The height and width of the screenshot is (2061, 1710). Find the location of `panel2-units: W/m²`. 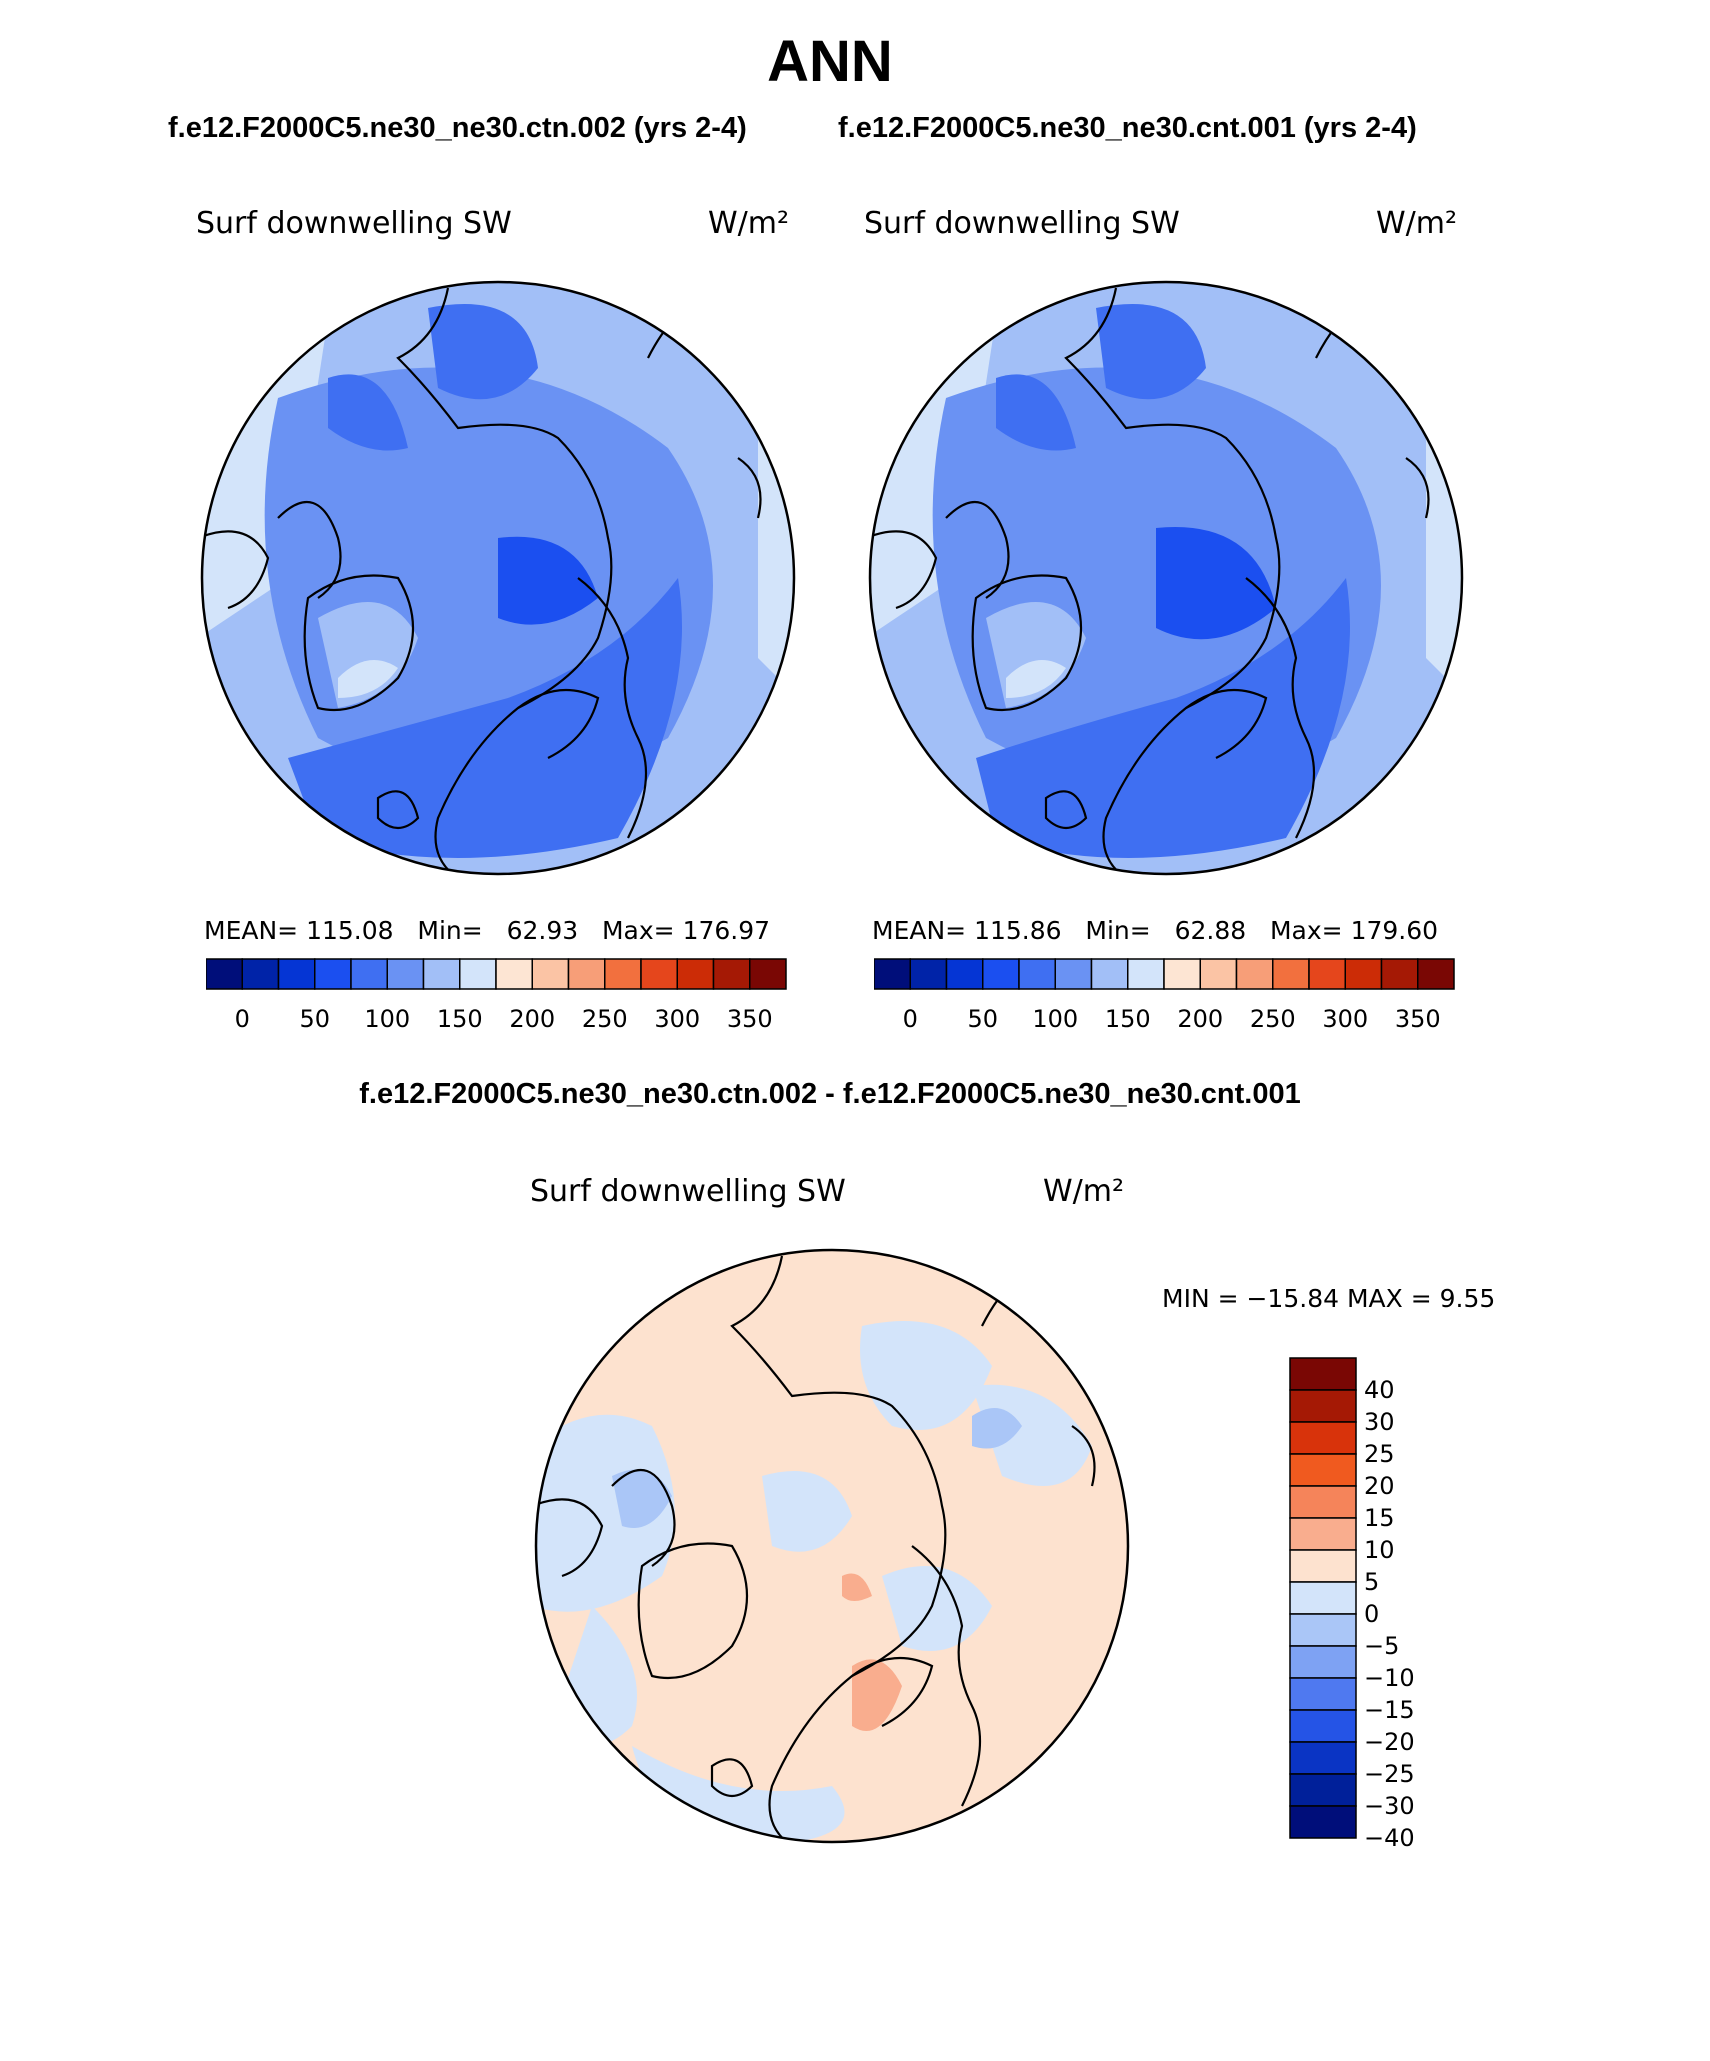

panel2-units: W/m² is located at coordinates (1417, 223).